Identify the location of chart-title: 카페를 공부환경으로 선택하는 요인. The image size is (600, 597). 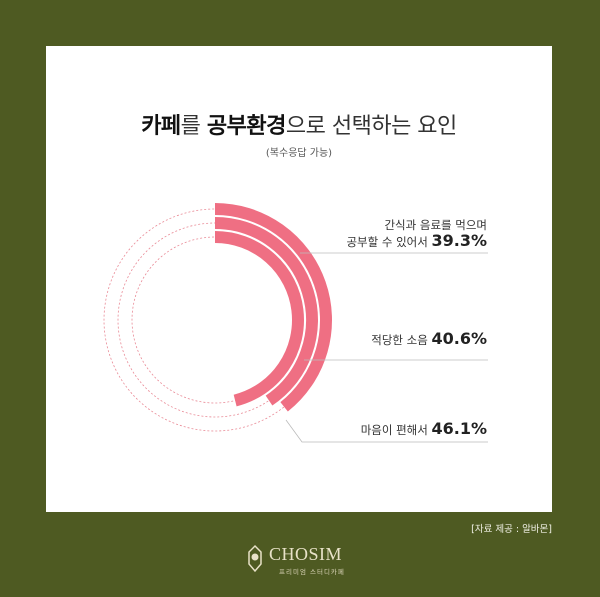
(299, 124).